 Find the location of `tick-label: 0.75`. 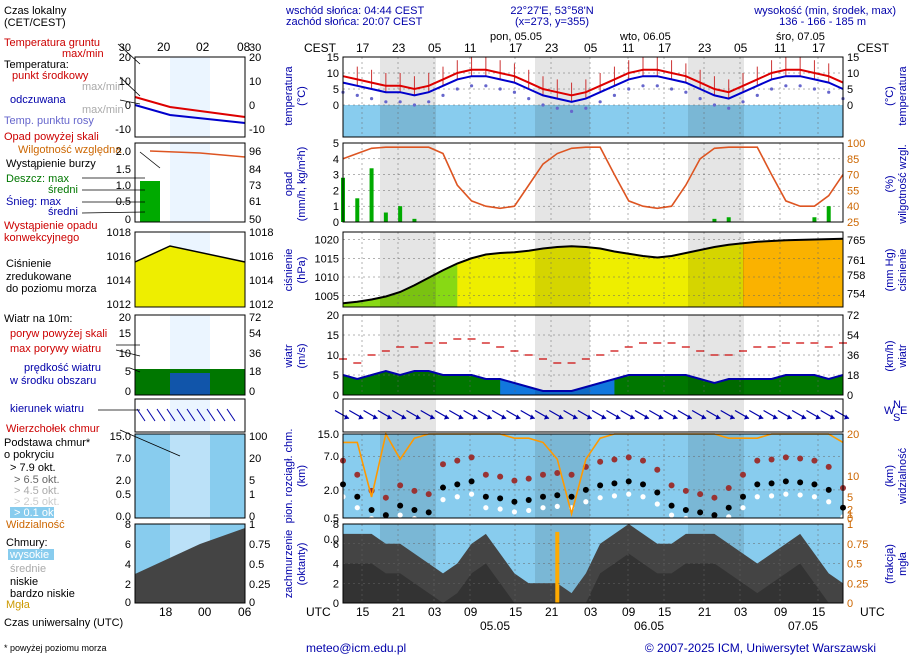

tick-label: 0.75 is located at coordinates (857, 545).